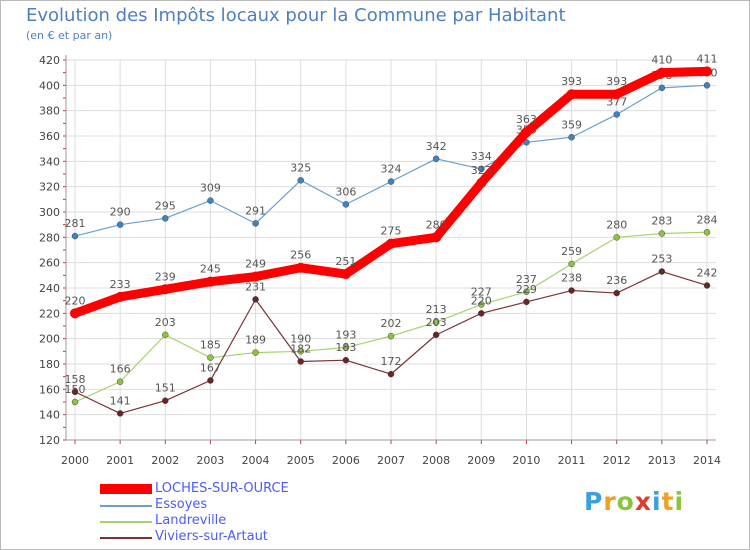 This screenshot has width=750, height=550. What do you see at coordinates (49, 288) in the screenshot?
I see `y-tick-label: 240` at bounding box center [49, 288].